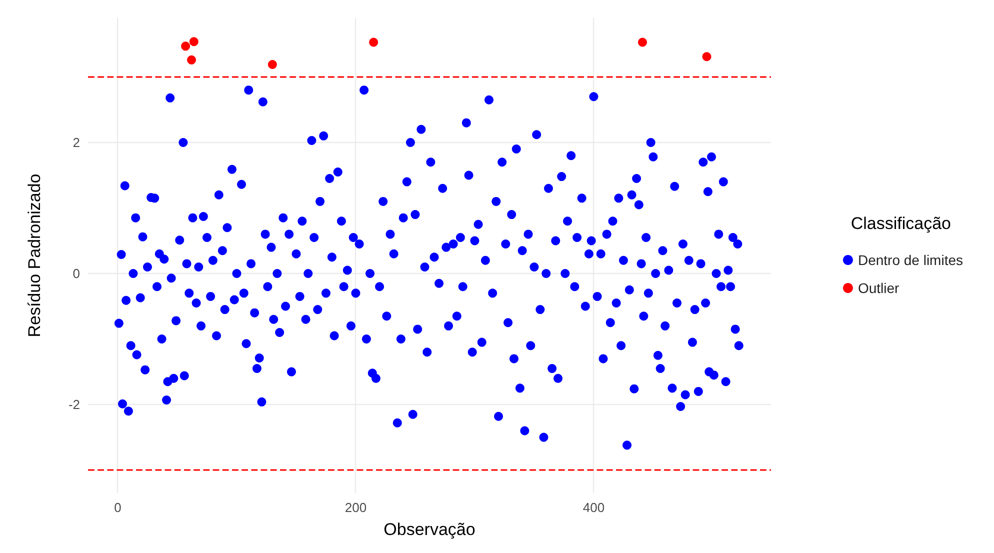 The image size is (994, 553). What do you see at coordinates (911, 260) in the screenshot?
I see `legend-label: Dentro de limites` at bounding box center [911, 260].